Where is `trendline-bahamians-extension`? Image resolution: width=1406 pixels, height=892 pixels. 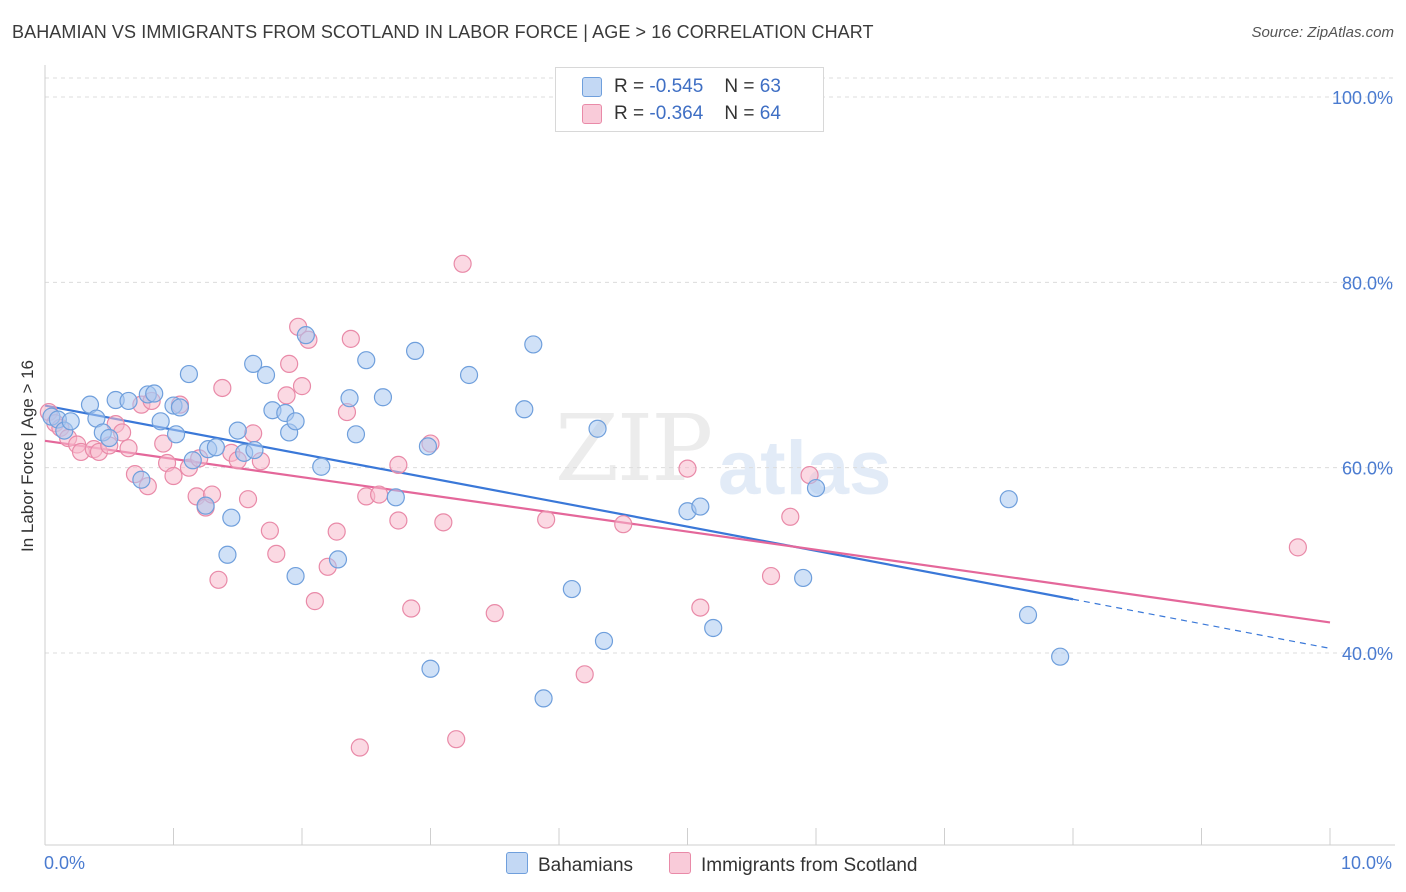 trendline-bahamians-extension is located at coordinates (1201, 623).